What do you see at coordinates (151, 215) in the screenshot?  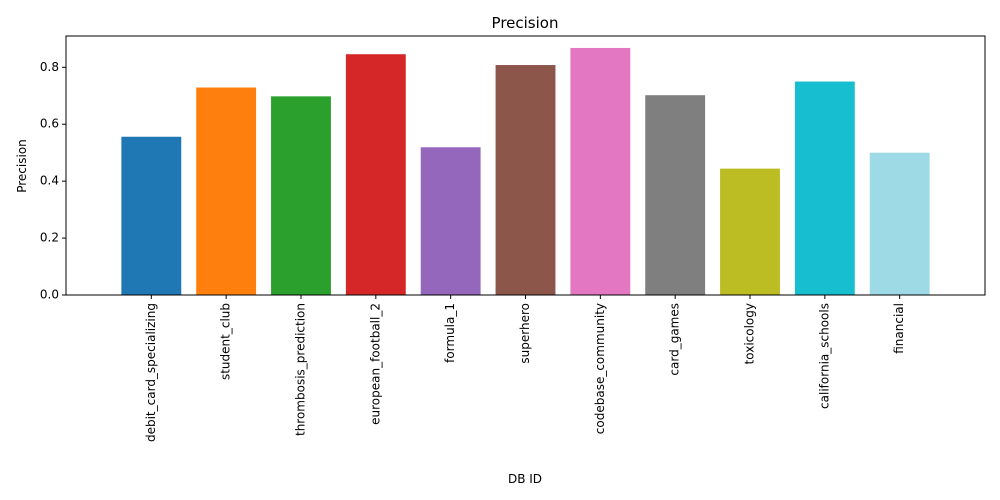 I see `bar-debit_card_specializing` at bounding box center [151, 215].